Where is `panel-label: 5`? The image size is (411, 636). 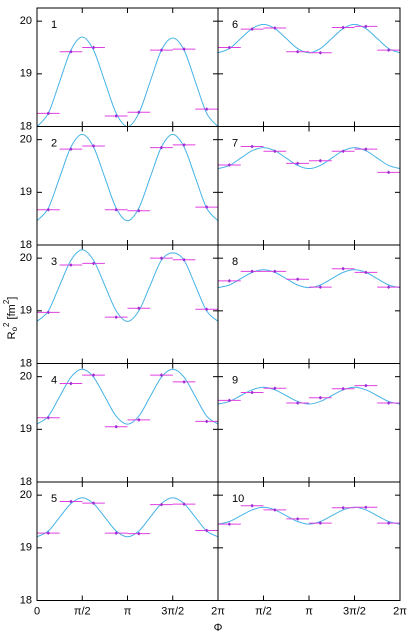
panel-label: 5 is located at coordinates (54, 499).